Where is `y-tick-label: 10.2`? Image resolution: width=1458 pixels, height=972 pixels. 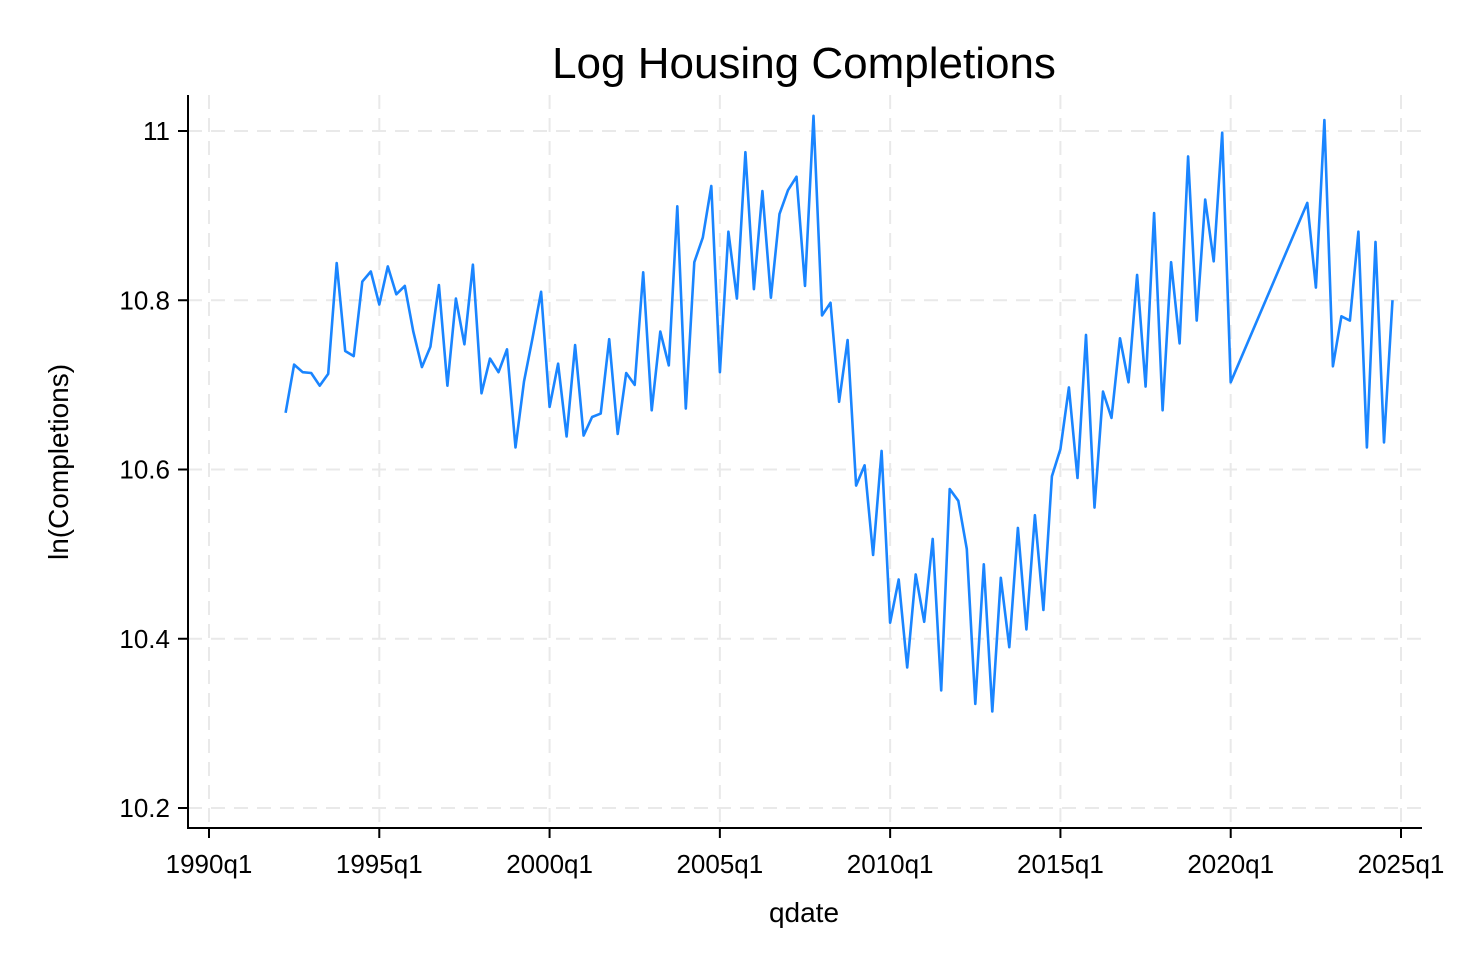 y-tick-label: 10.2 is located at coordinates (144, 808).